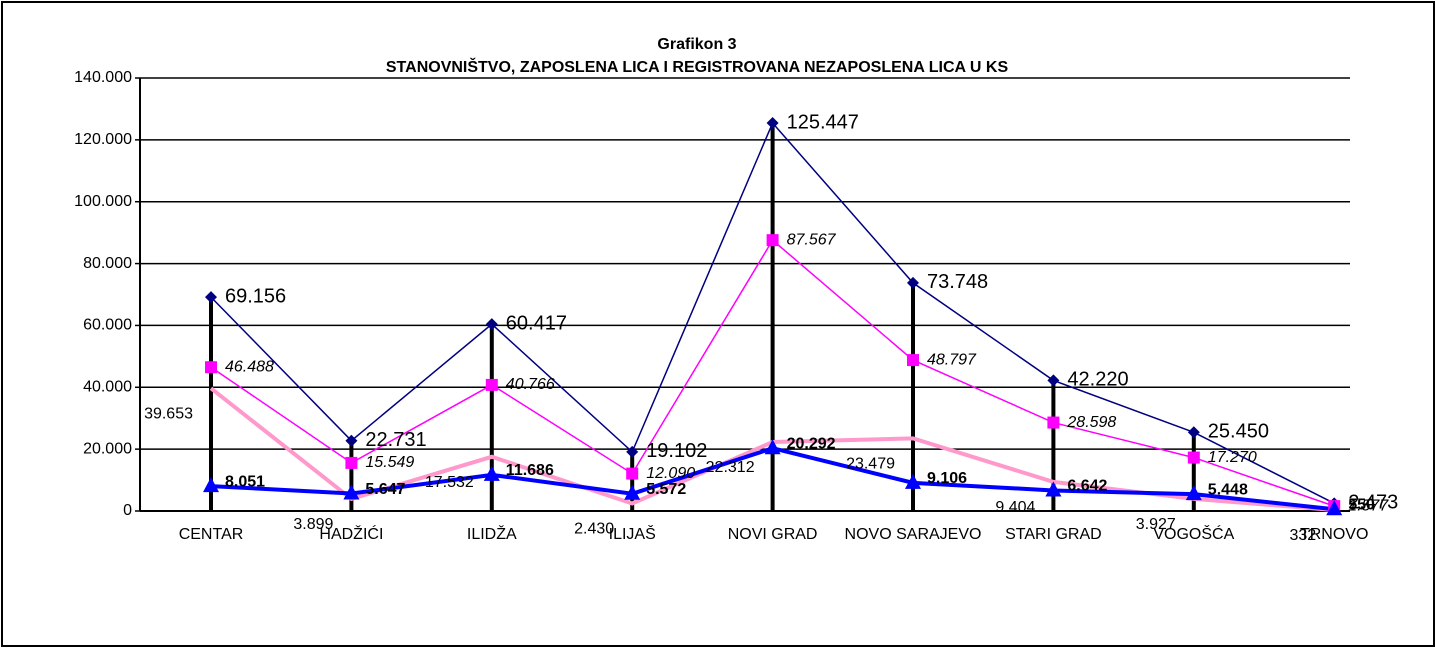  Describe the element at coordinates (1097, 380) in the screenshot. I see `data-label: 42.220` at that location.